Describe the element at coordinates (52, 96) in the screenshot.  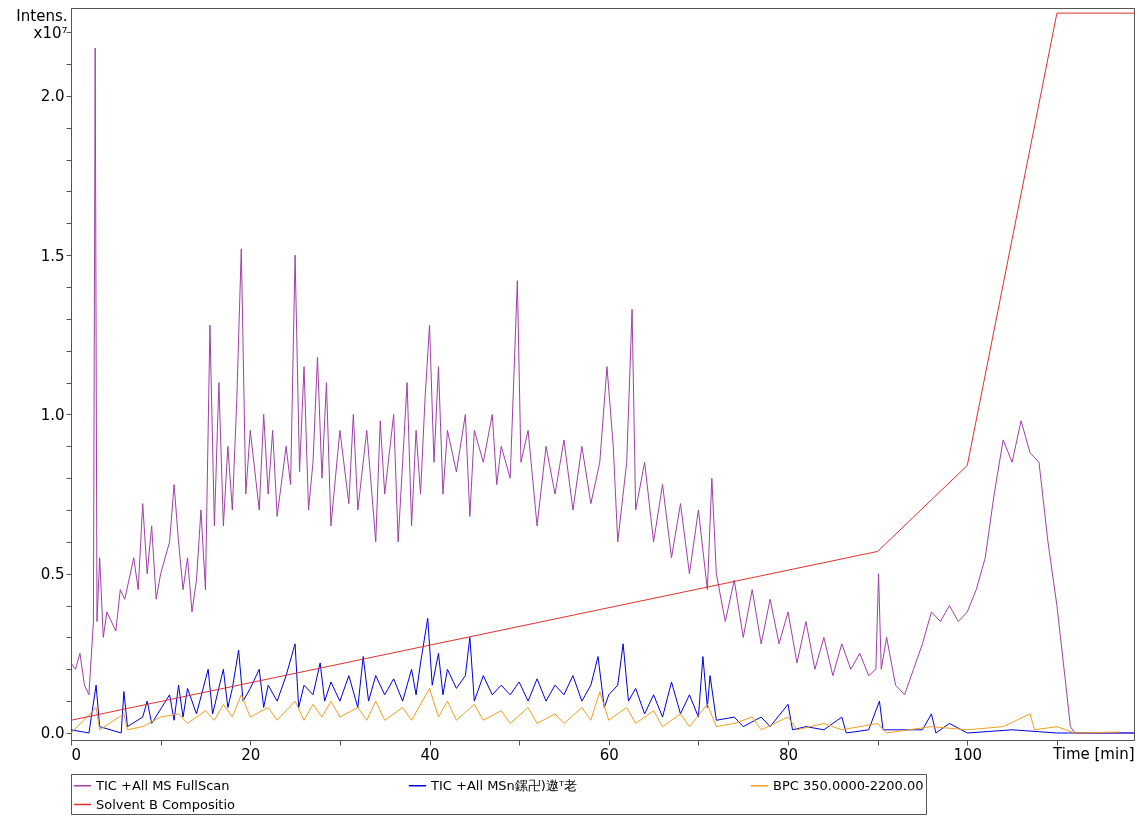
I see `y-tick-label: 2.0` at that location.